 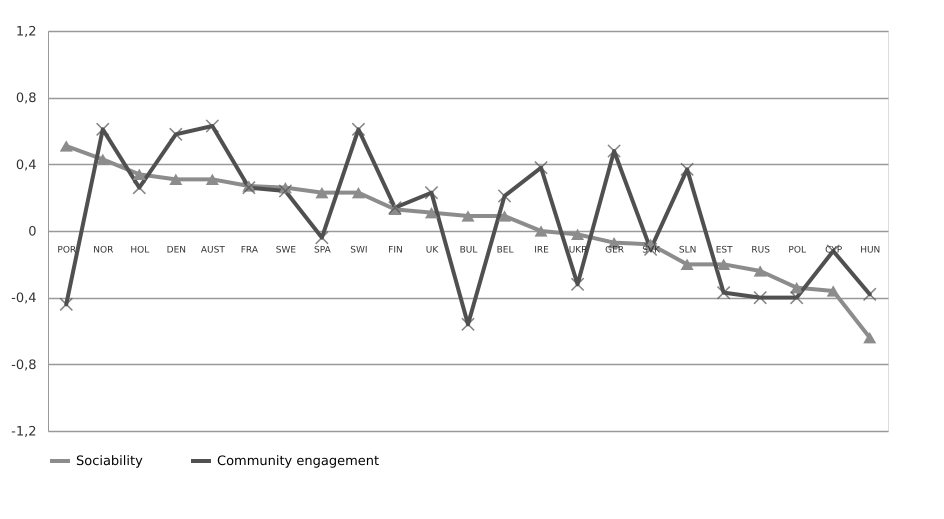 What do you see at coordinates (140, 251) in the screenshot?
I see `x-tick-label: HOL` at bounding box center [140, 251].